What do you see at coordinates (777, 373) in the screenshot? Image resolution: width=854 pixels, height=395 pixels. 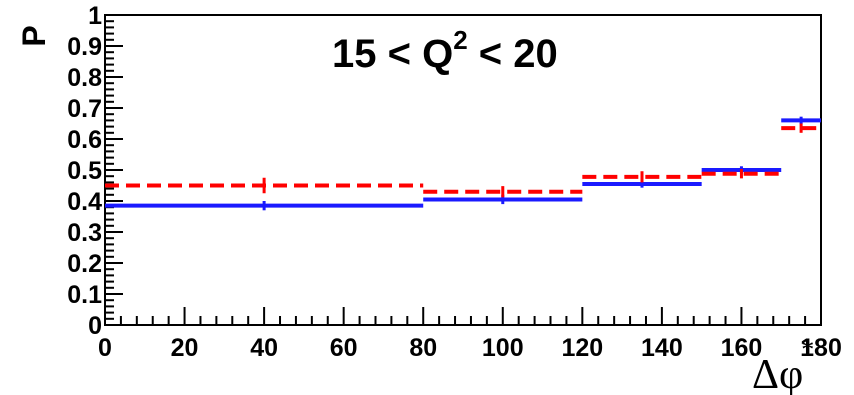 I see `x-axis-title-symbol: Δφ` at bounding box center [777, 373].